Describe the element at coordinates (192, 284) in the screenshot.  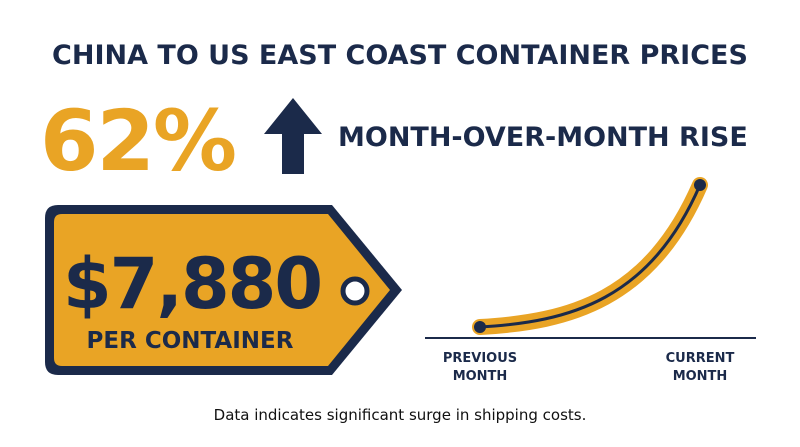
I see `price: $7,880` at that location.